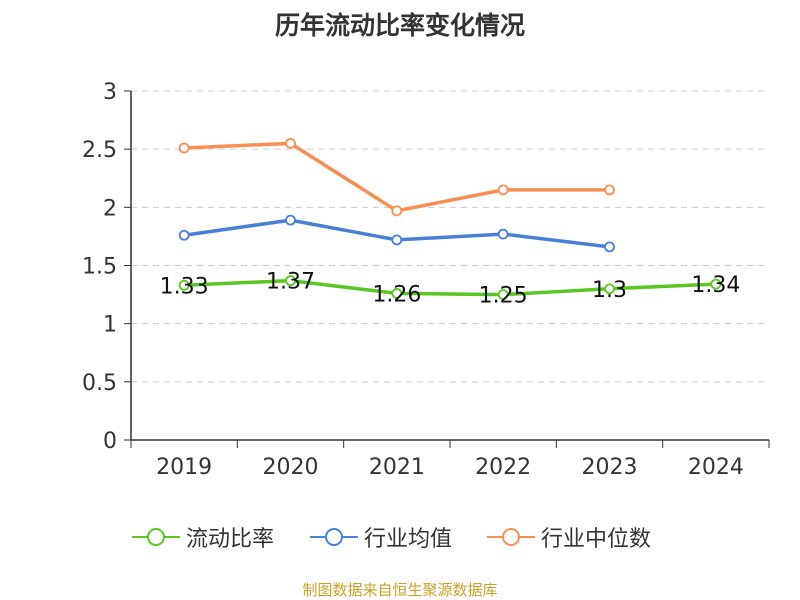  Describe the element at coordinates (99, 267) in the screenshot. I see `y-tick-label: 1.5` at that location.